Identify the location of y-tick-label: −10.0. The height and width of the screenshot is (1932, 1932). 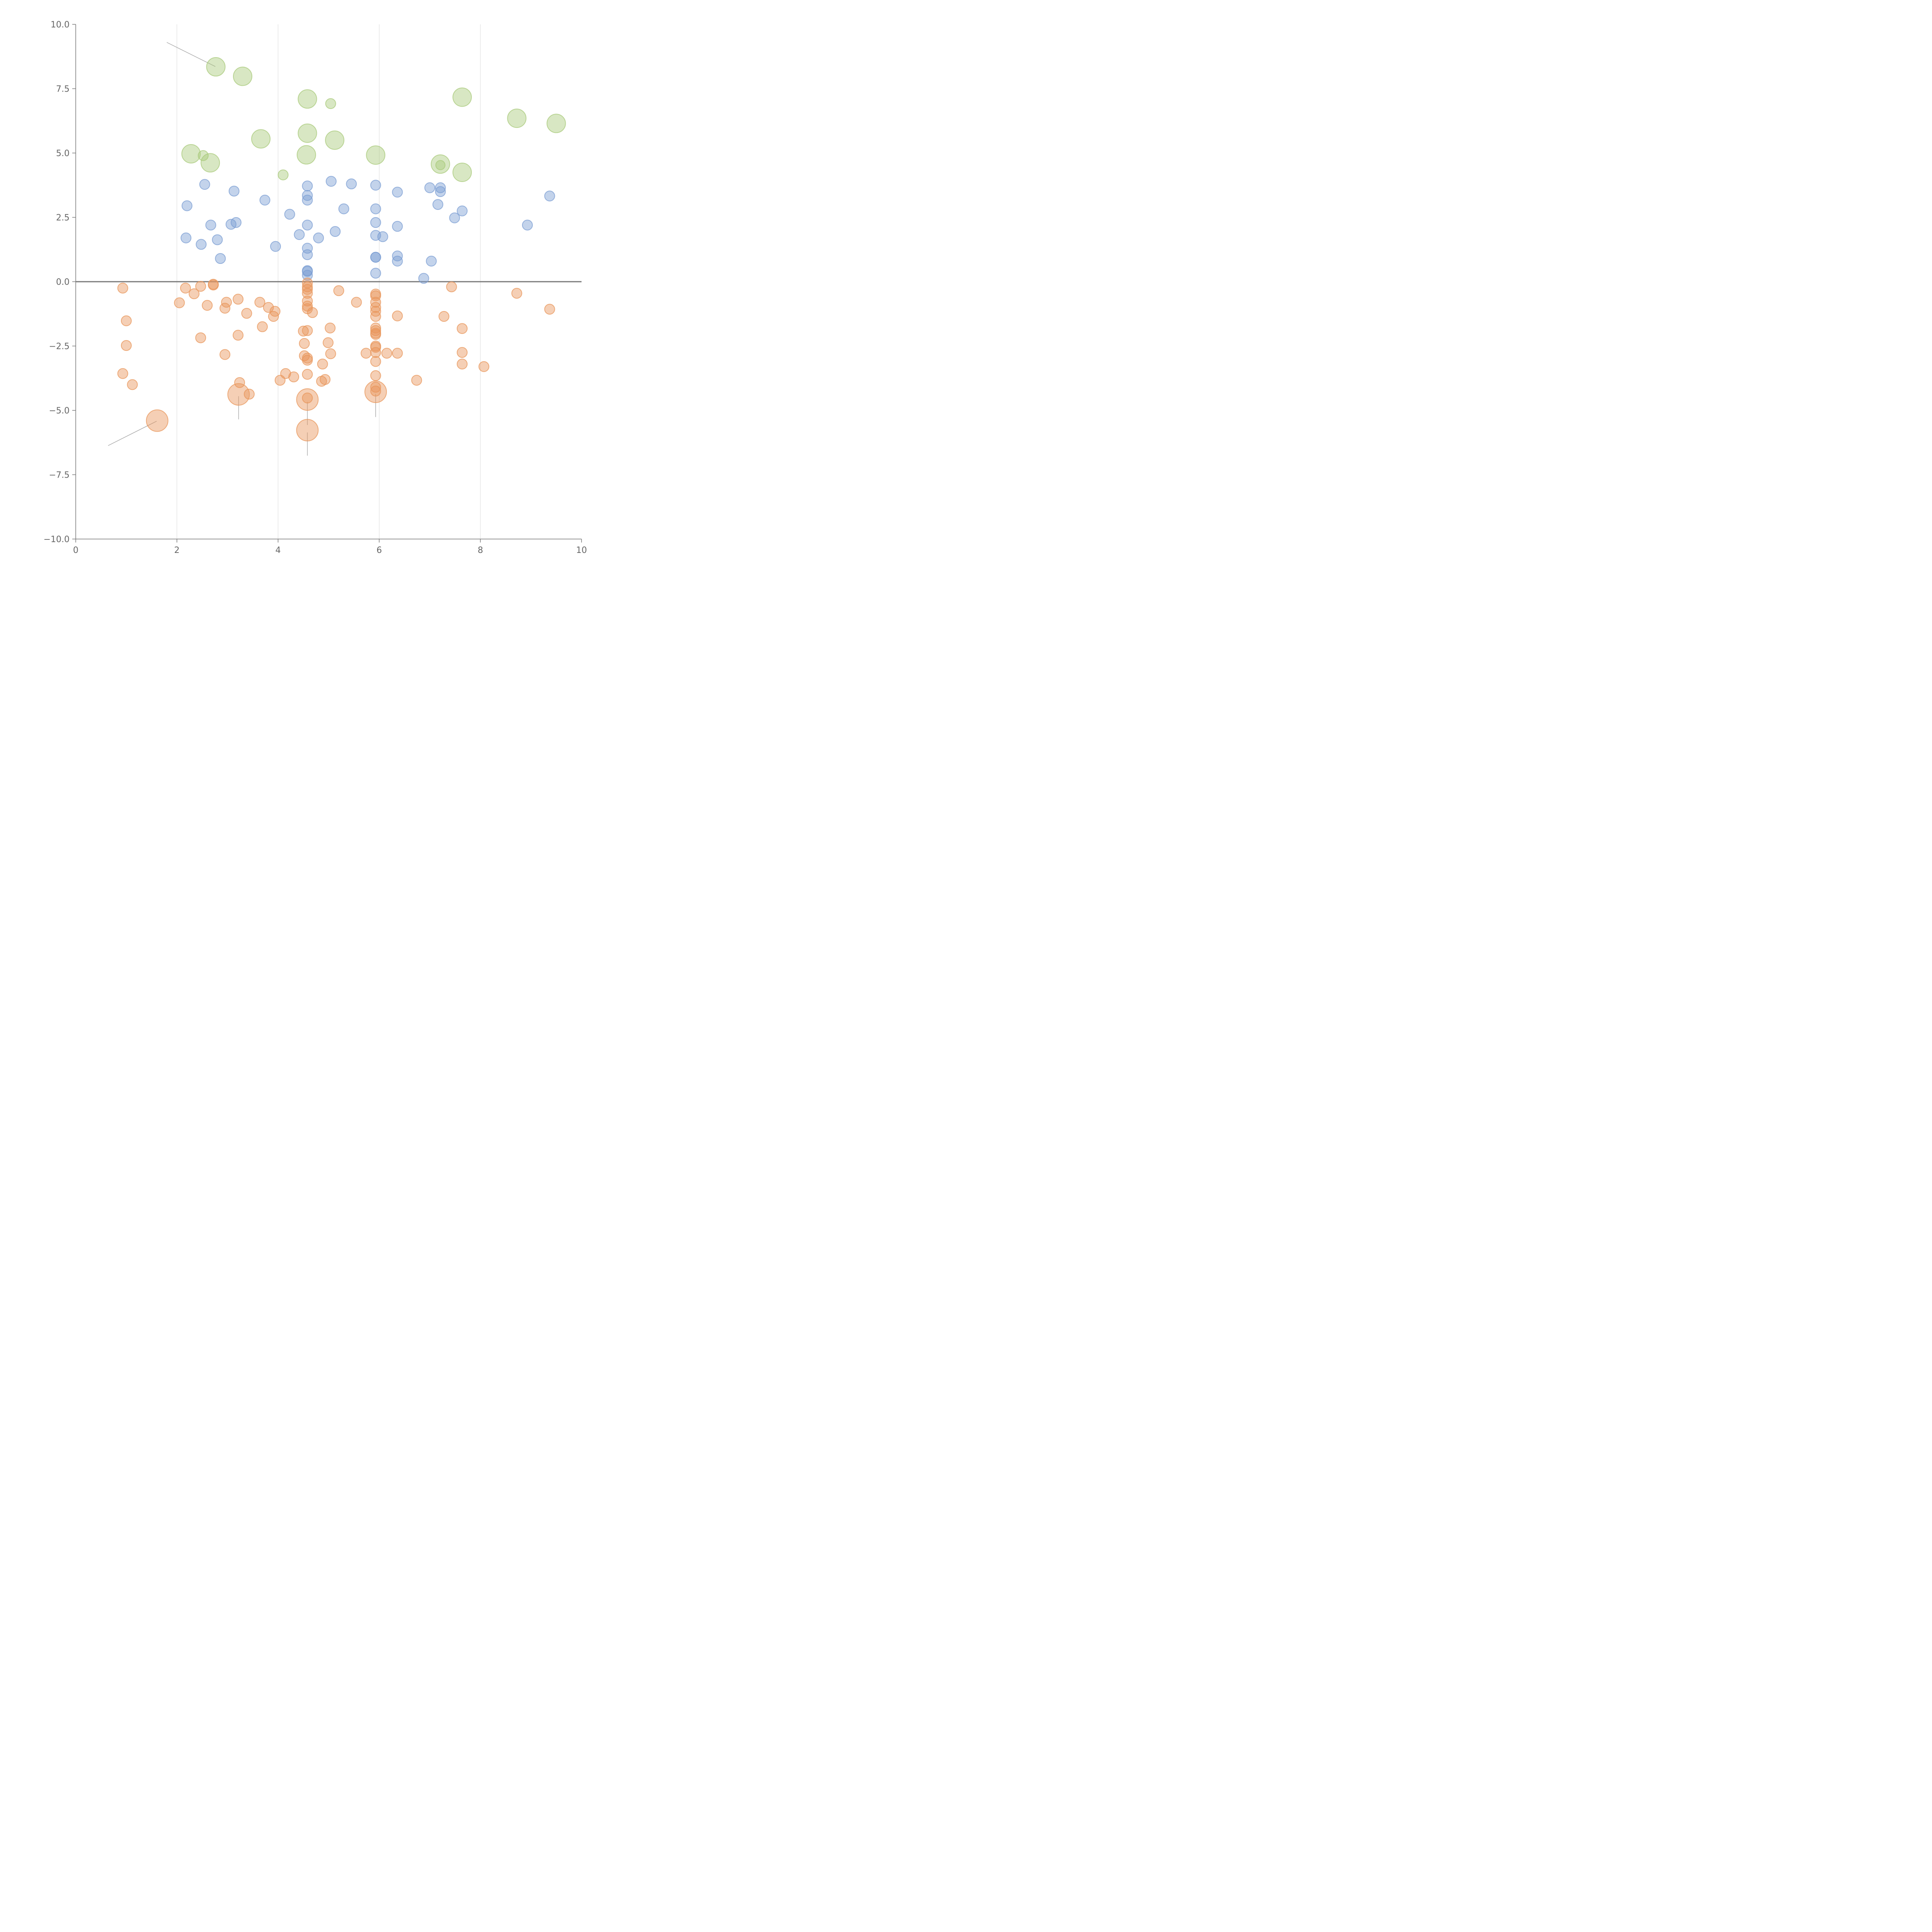
(57, 539).